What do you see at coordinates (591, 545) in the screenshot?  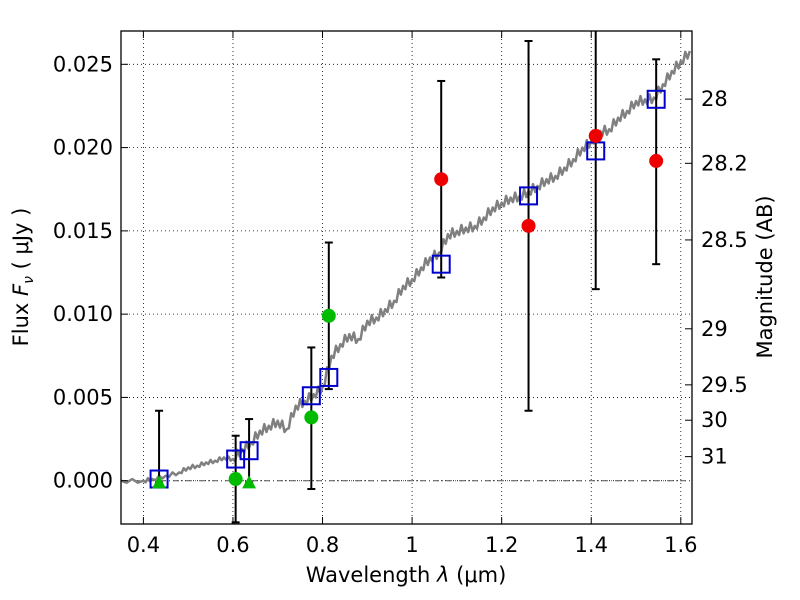 I see `x-tick-label: 1.4` at bounding box center [591, 545].